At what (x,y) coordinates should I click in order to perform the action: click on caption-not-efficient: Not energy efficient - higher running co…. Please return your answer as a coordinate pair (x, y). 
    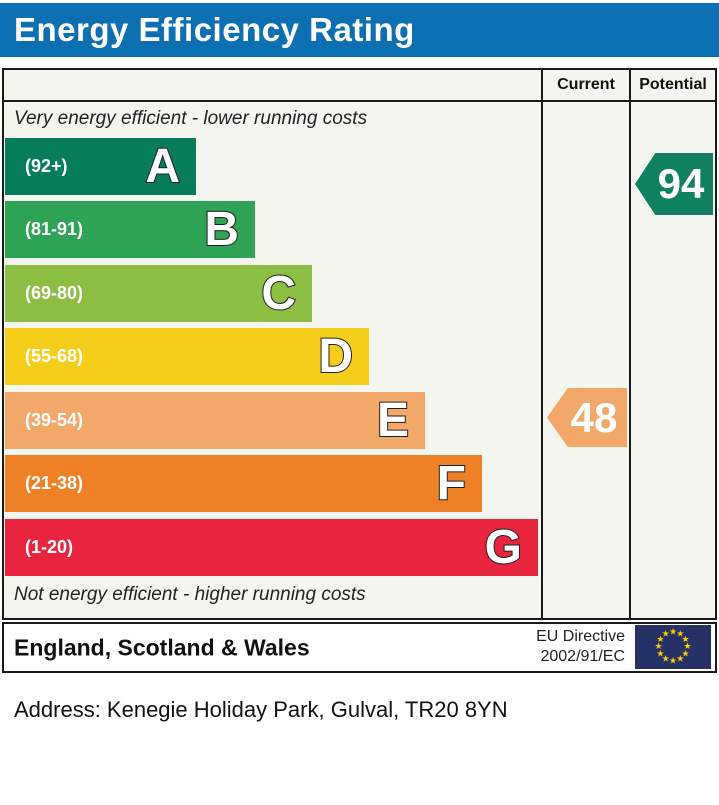
    Looking at the image, I should click on (190, 594).